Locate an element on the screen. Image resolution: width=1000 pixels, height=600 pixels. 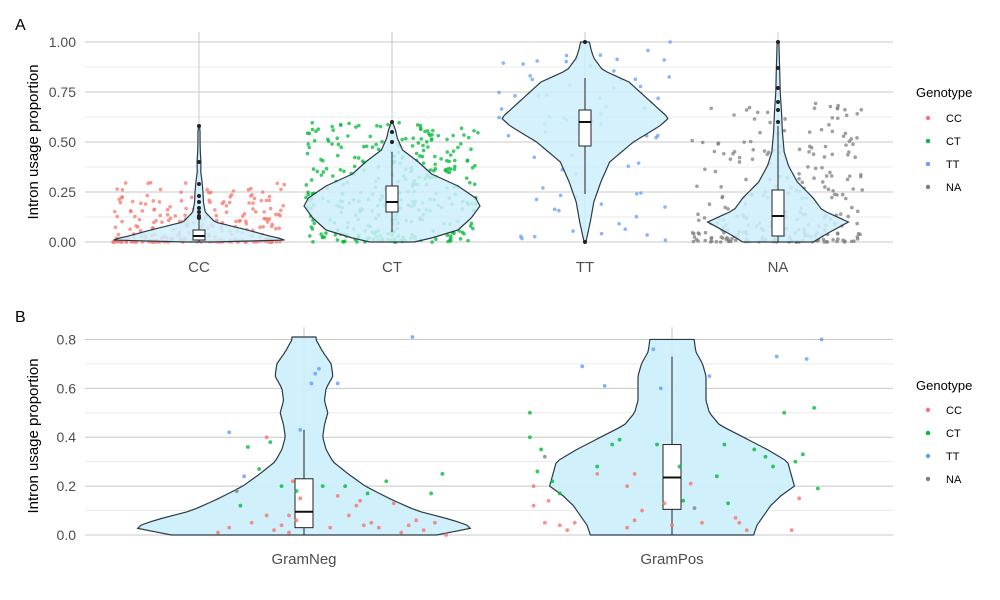
panel-b-y-axis-title: Intron usage proportion is located at coordinates (33, 435).